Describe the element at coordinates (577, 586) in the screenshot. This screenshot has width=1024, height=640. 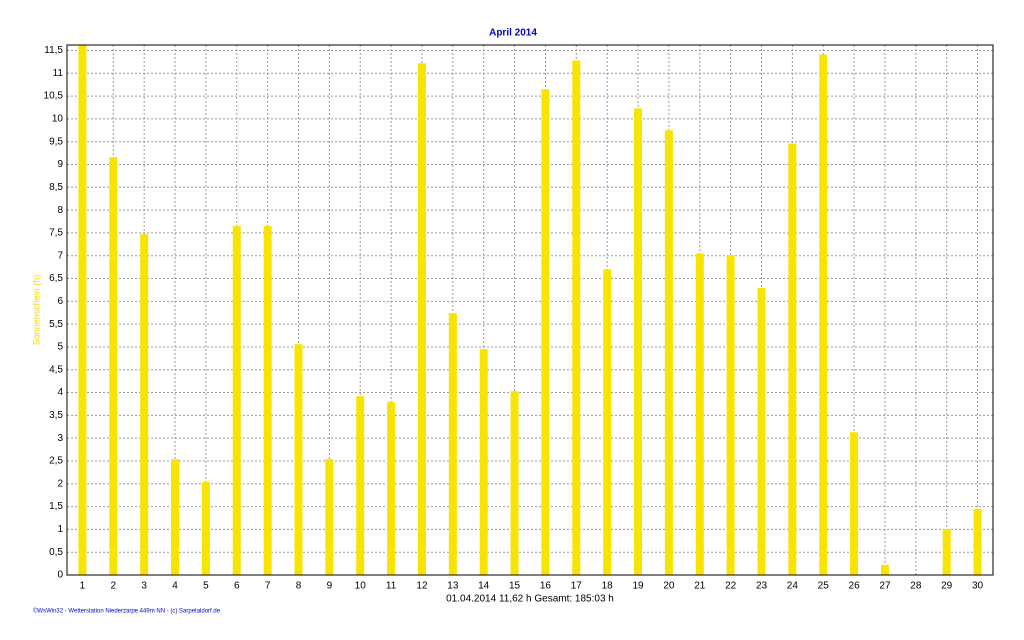
I see `x-tick-label: 17` at that location.